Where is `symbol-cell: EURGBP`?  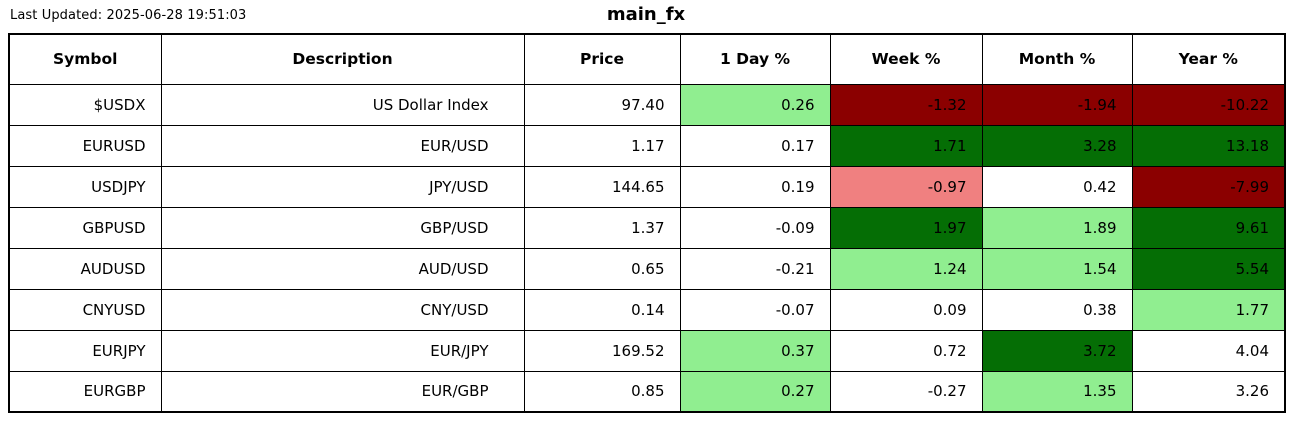
symbol-cell: EURGBP is located at coordinates (85, 391).